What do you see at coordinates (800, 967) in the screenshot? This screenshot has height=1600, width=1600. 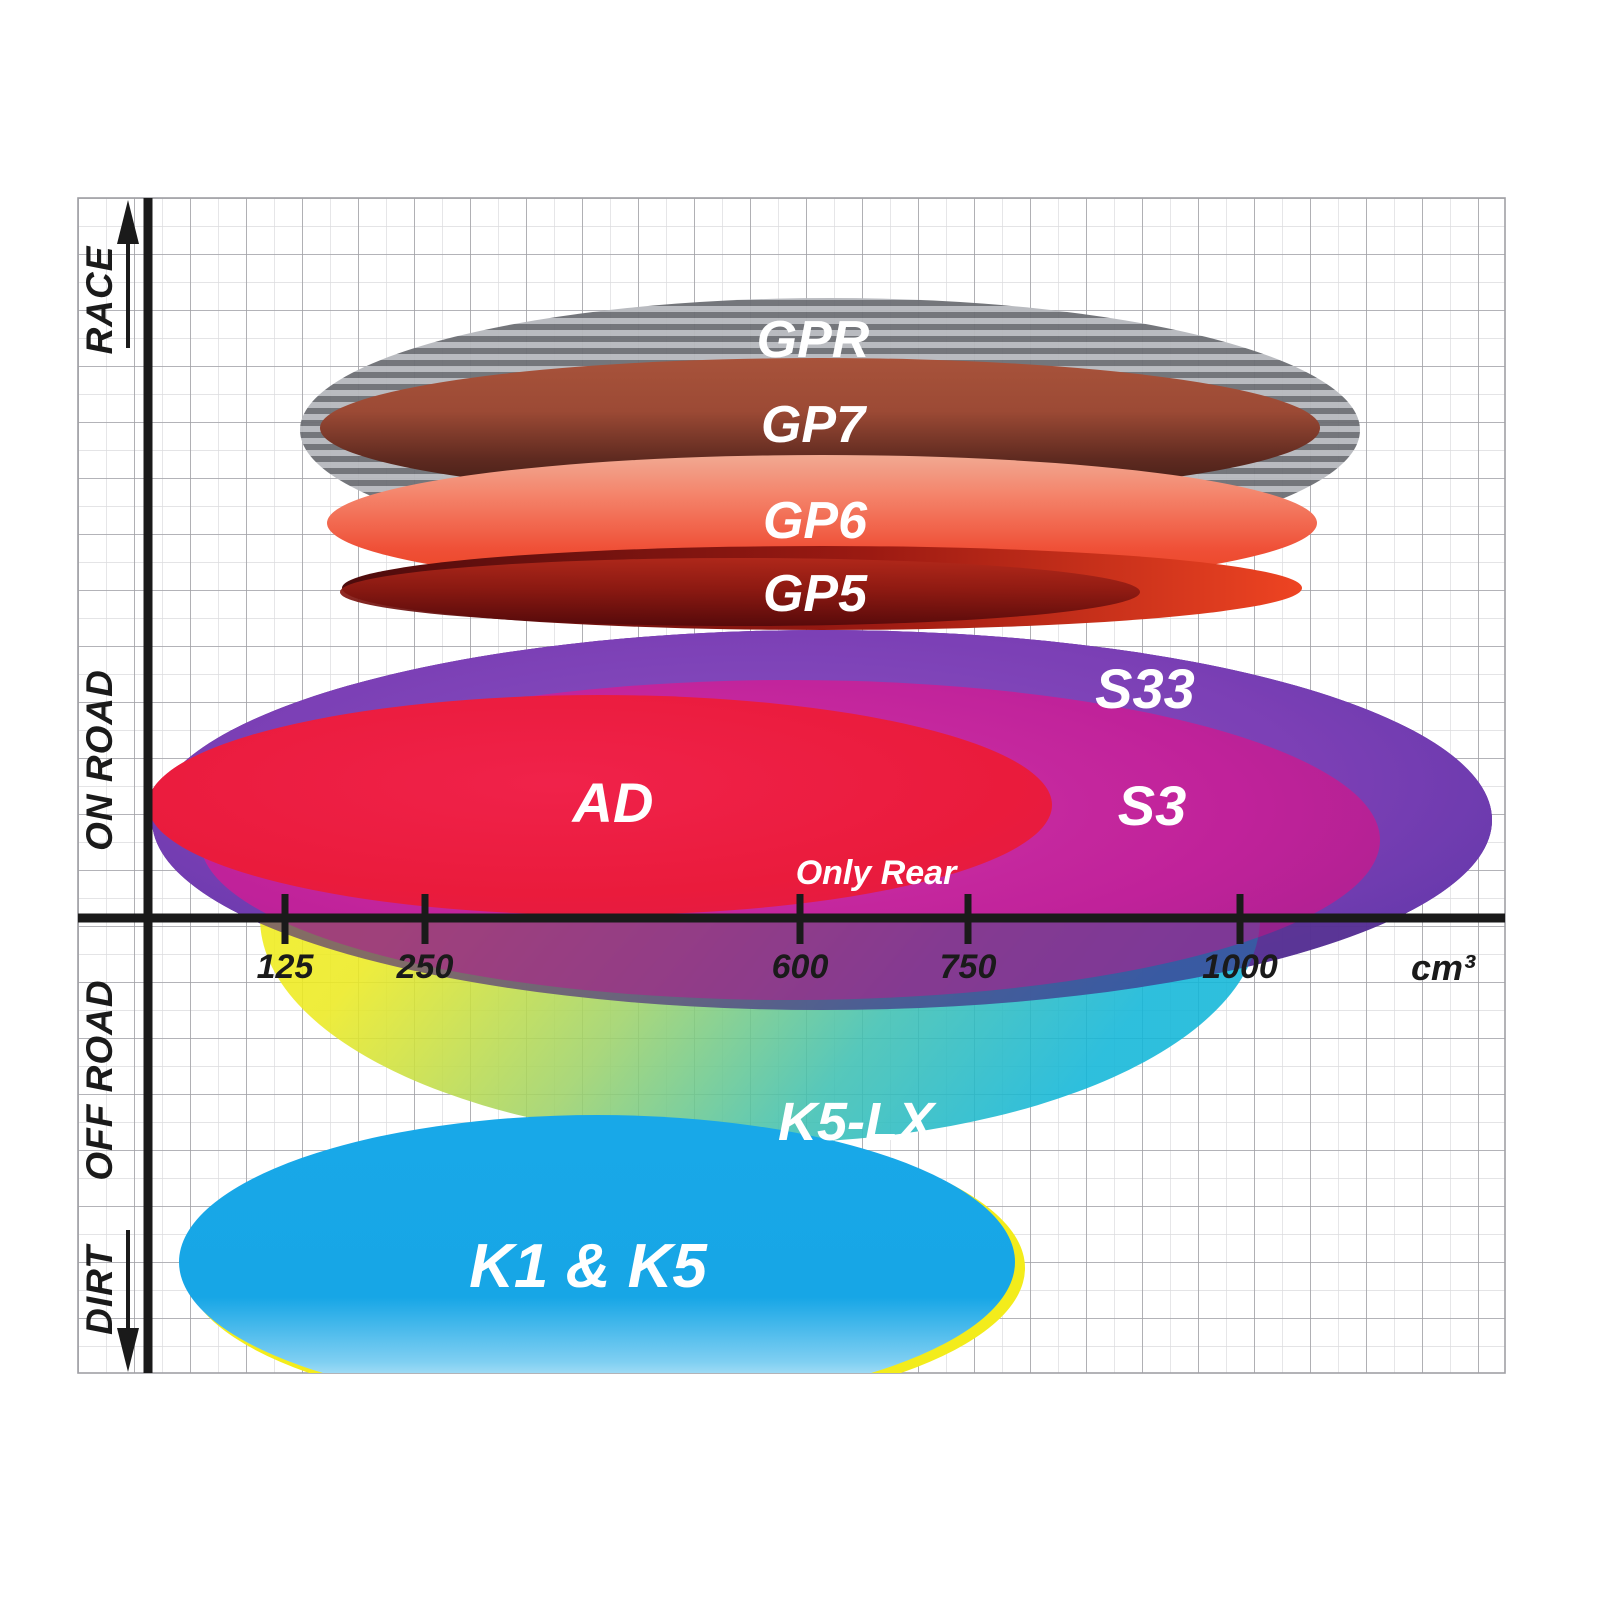 I see `x-tick-label-600: 600` at bounding box center [800, 967].